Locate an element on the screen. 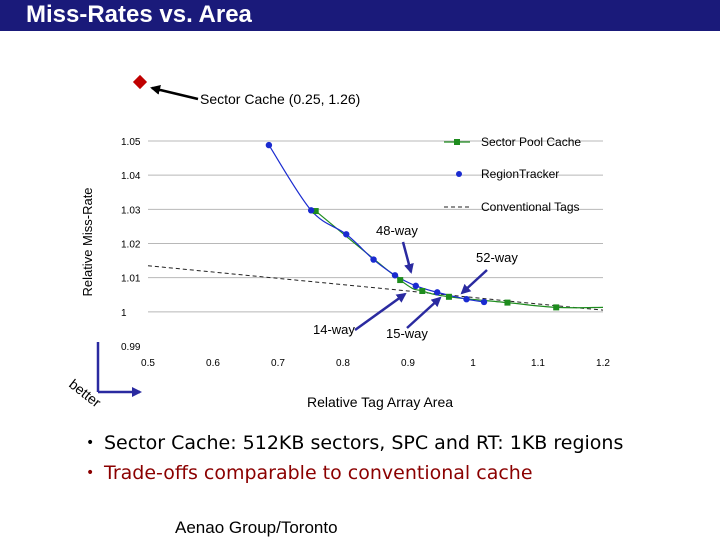 Image resolution: width=720 pixels, height=540 pixels. label-14-way: 14-way is located at coordinates (334, 329).